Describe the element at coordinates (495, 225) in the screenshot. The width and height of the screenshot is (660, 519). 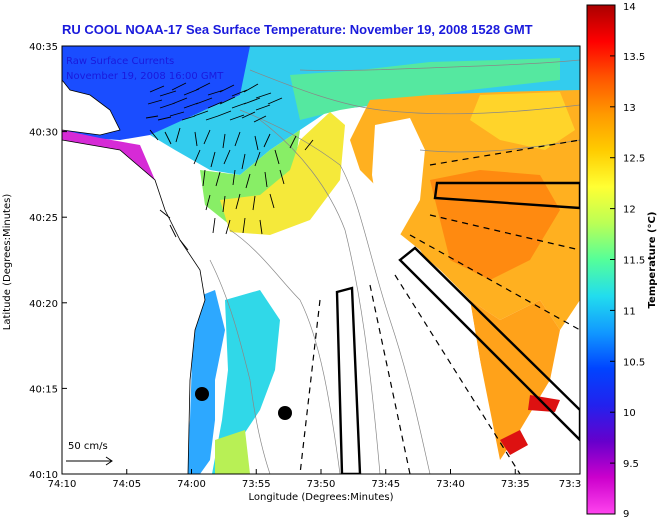
I see `sst-orange-patches` at that location.